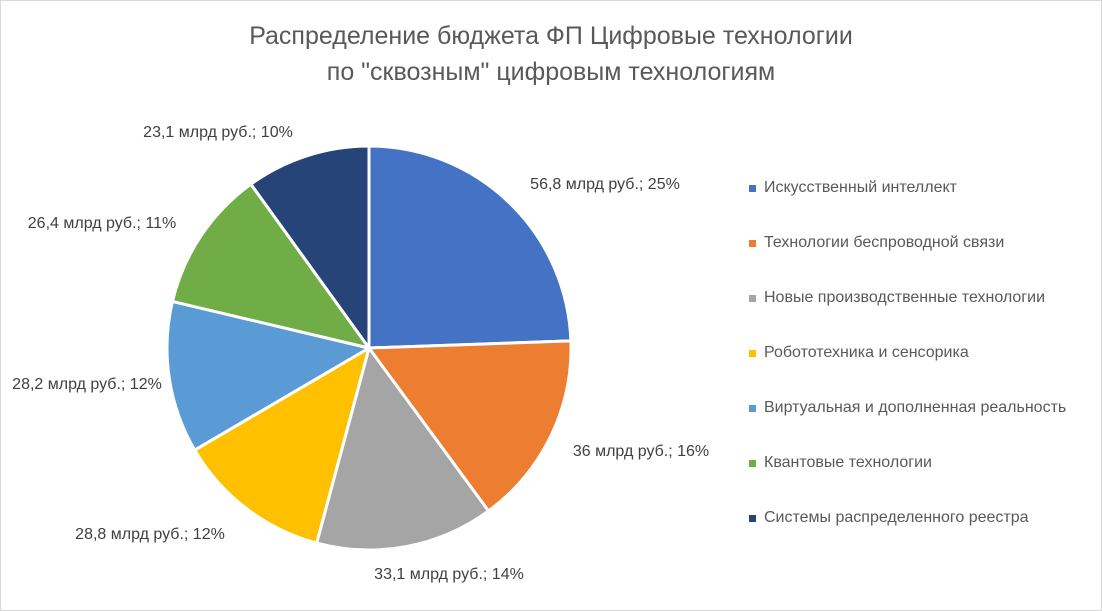 The height and width of the screenshot is (611, 1102). Describe the element at coordinates (924, 257) in the screenshot. I see `legend-item-2: Технологии беспроводной связи` at that location.